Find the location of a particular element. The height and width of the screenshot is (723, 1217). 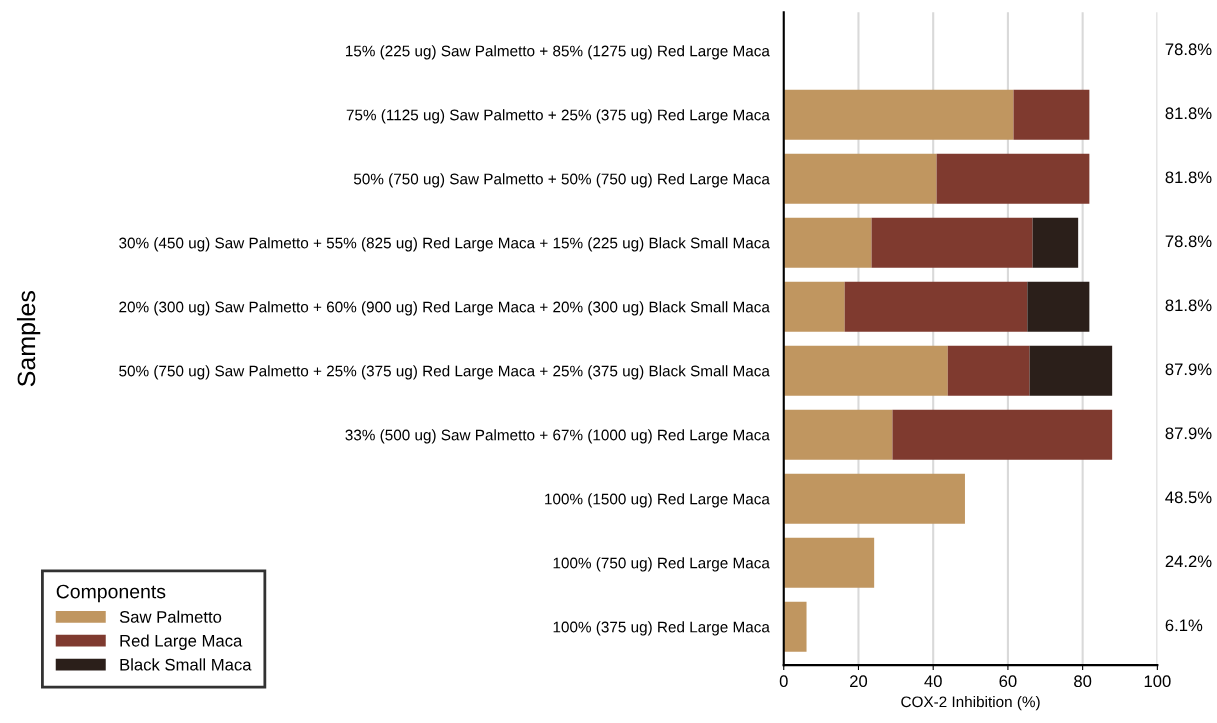

y-tick-label: 33% (500 ug) Saw Palmetto + 67% (1000 ug) Red Large Maca is located at coordinates (557, 436).